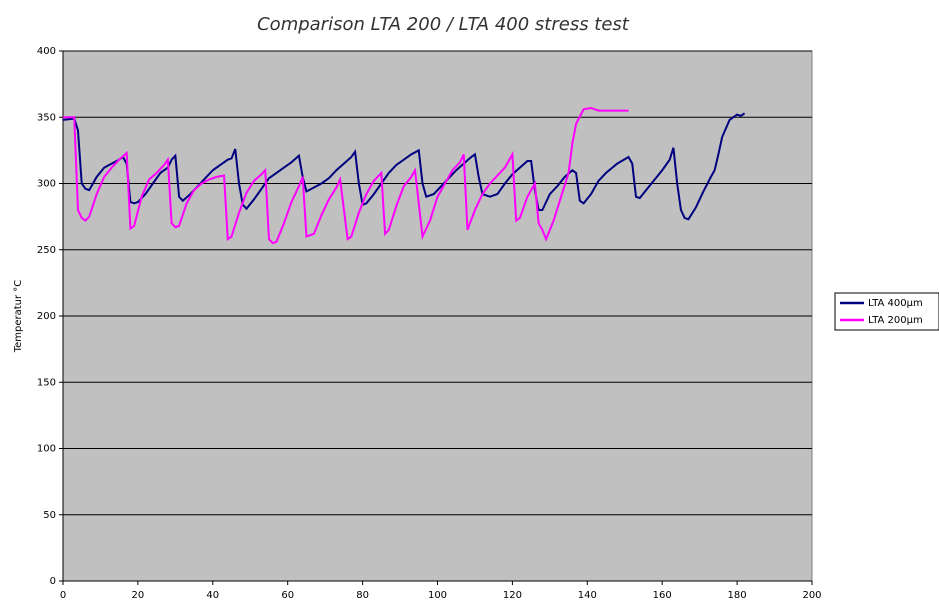 The image size is (939, 604). What do you see at coordinates (46, 382) in the screenshot?
I see `y-tick-label: 150` at bounding box center [46, 382].